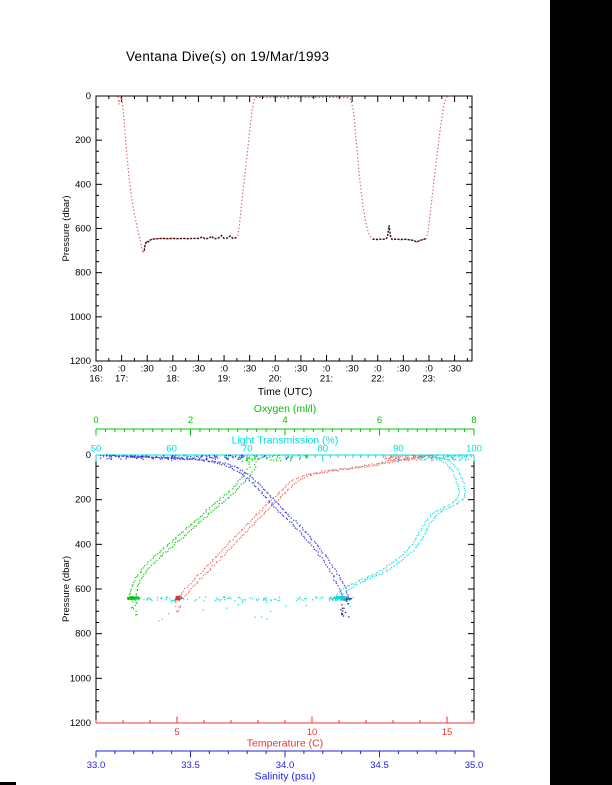 The width and height of the screenshot is (612, 785). What do you see at coordinates (96, 449) in the screenshot?
I see `svg-text: 50` at bounding box center [96, 449].